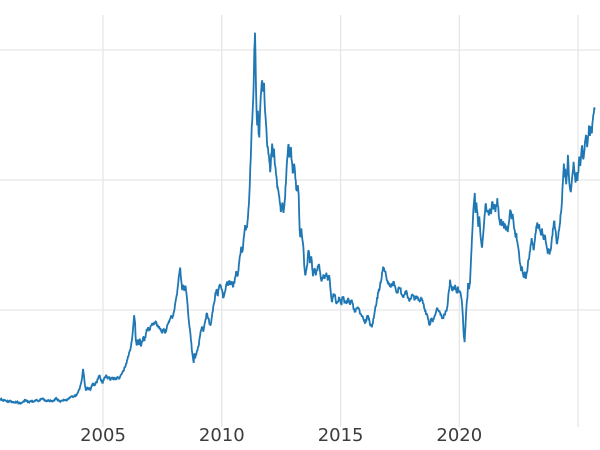  I want to click on x-tick-label-2015: 2015, so click(340, 435).